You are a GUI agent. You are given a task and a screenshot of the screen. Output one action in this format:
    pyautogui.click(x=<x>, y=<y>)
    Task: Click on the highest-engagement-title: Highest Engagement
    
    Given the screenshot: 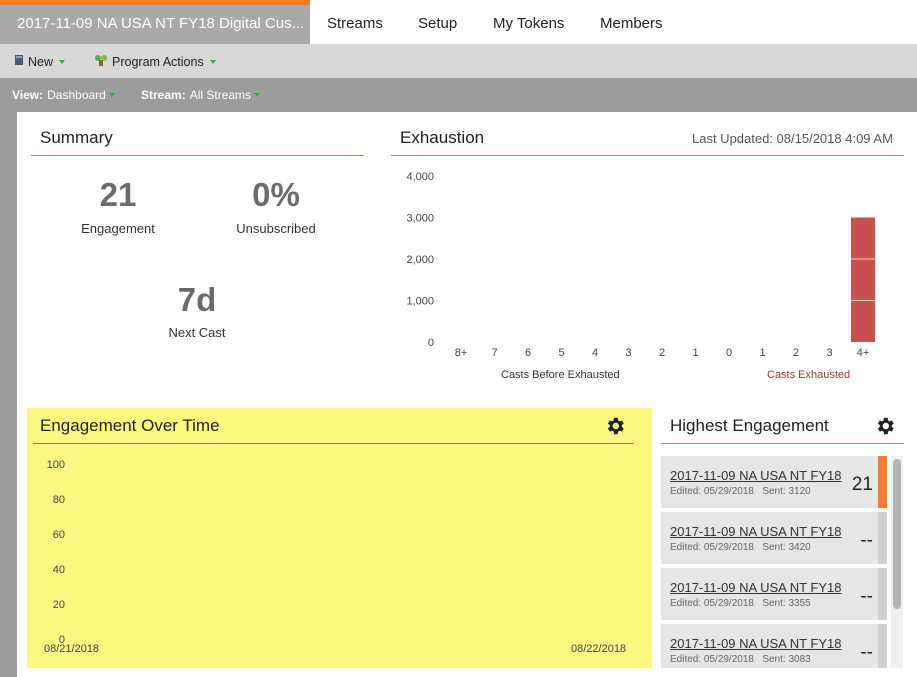 What is the action you would take?
    pyautogui.click(x=749, y=425)
    